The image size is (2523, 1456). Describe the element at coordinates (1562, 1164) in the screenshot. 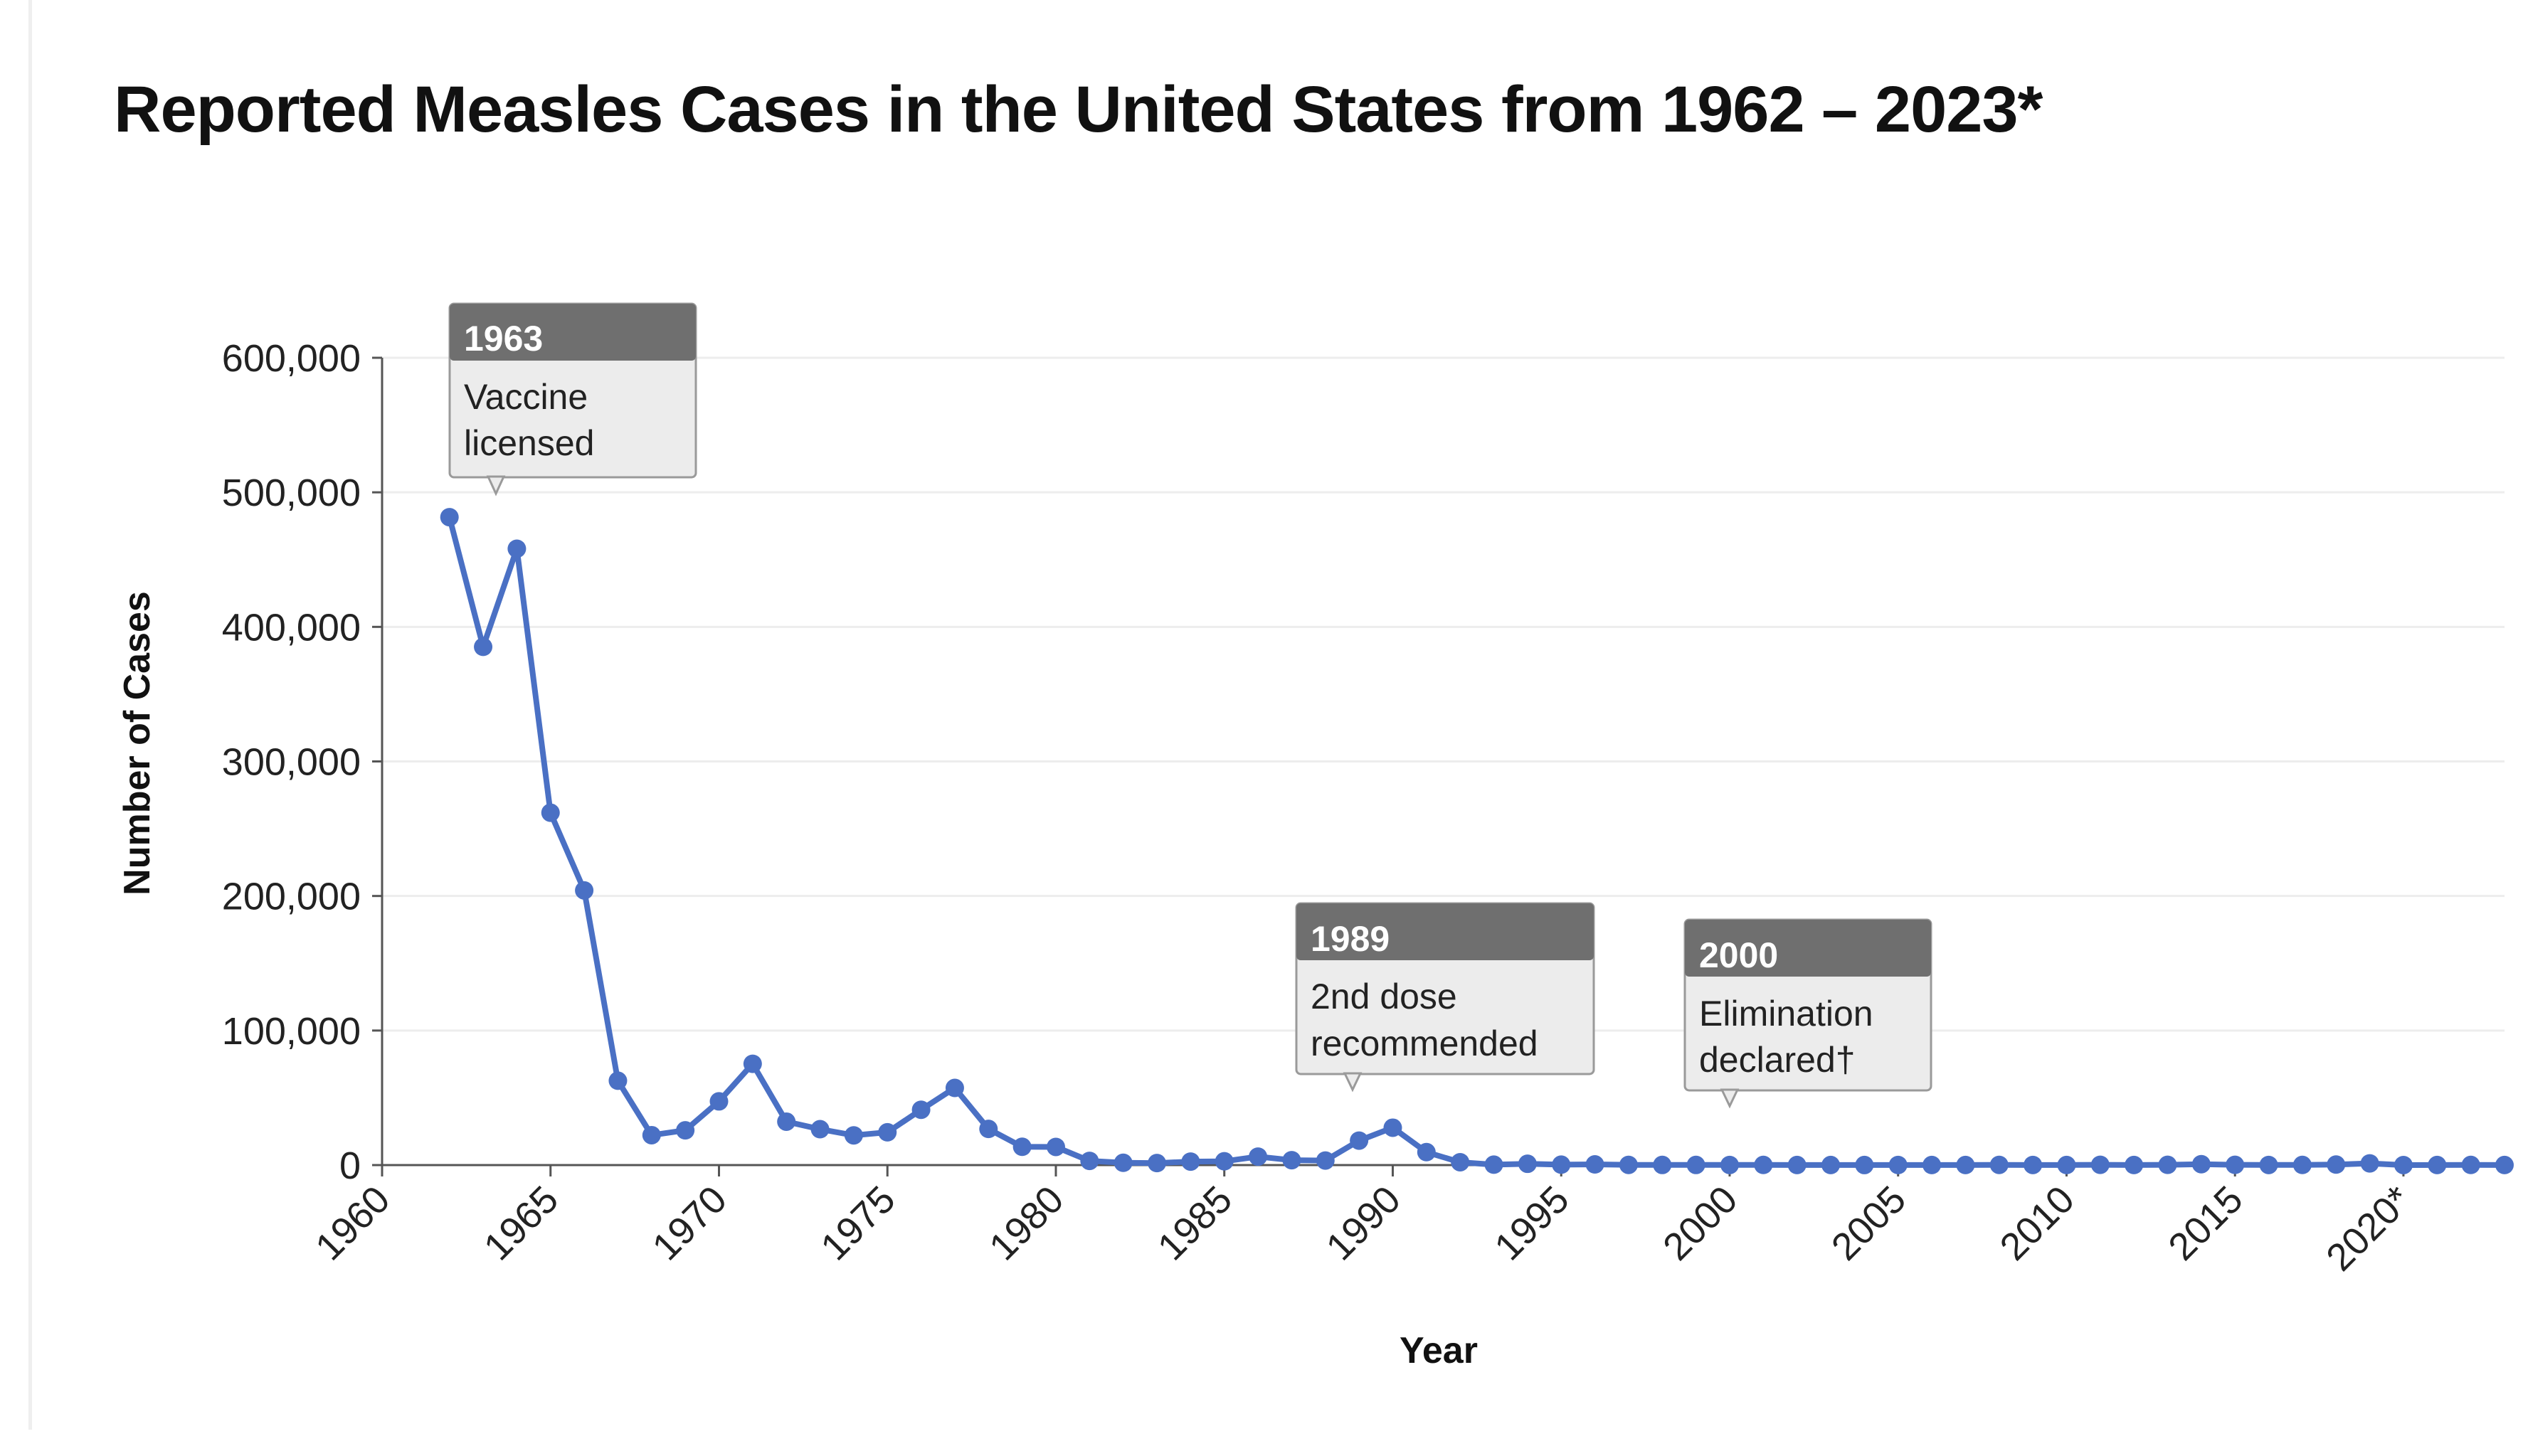

I see `data-point-1995` at that location.